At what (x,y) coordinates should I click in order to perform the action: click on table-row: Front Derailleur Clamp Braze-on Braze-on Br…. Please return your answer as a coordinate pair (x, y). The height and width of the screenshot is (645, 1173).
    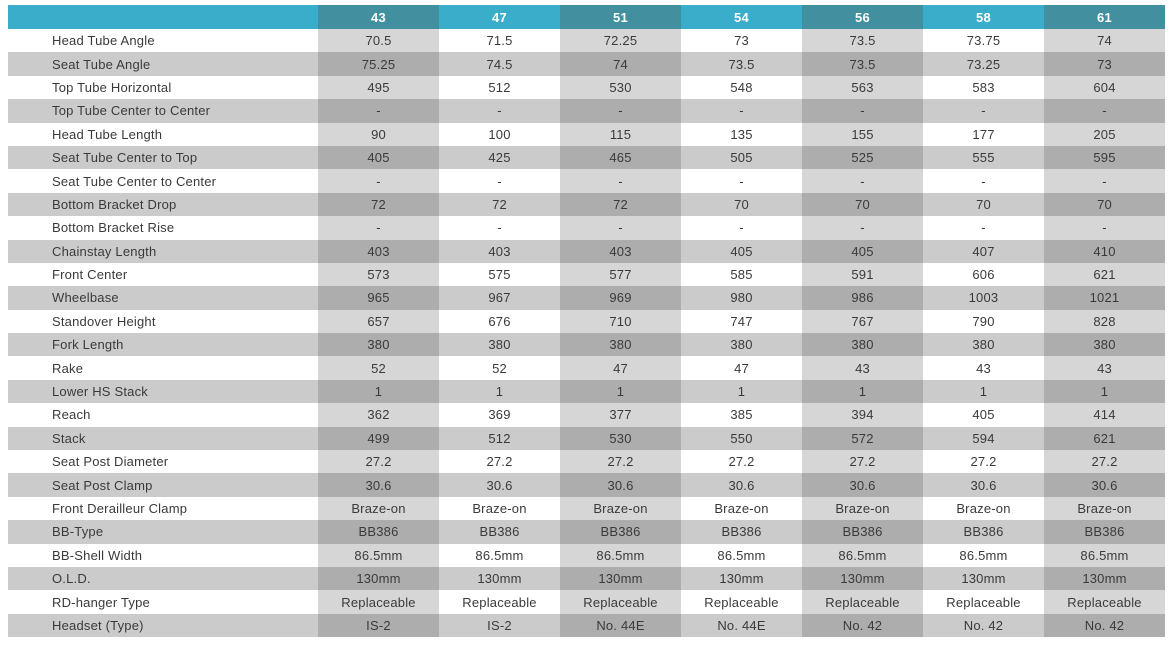
    Looking at the image, I should click on (586, 508).